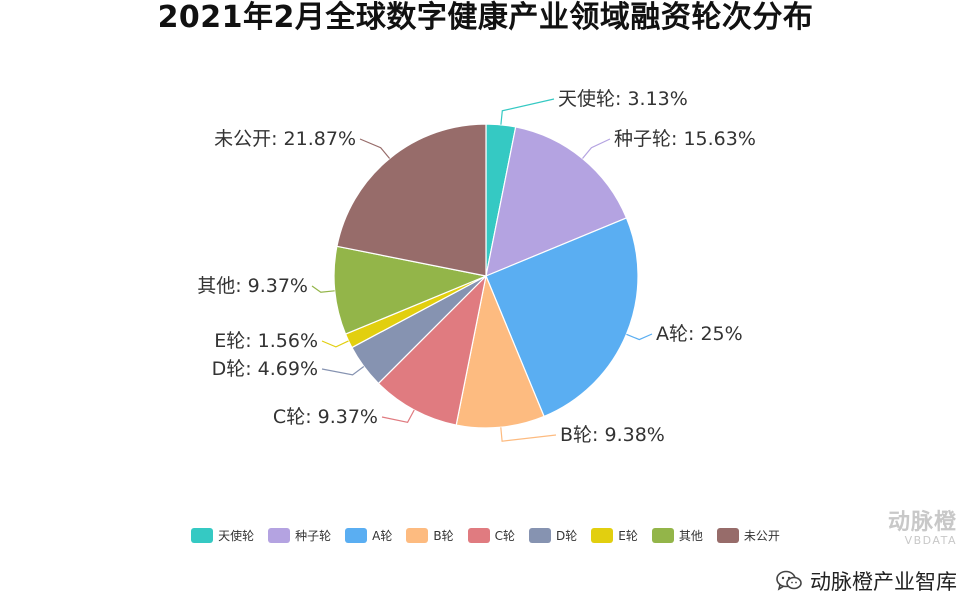  Describe the element at coordinates (922, 522) in the screenshot. I see `watermark-name: 动脉橙` at that location.